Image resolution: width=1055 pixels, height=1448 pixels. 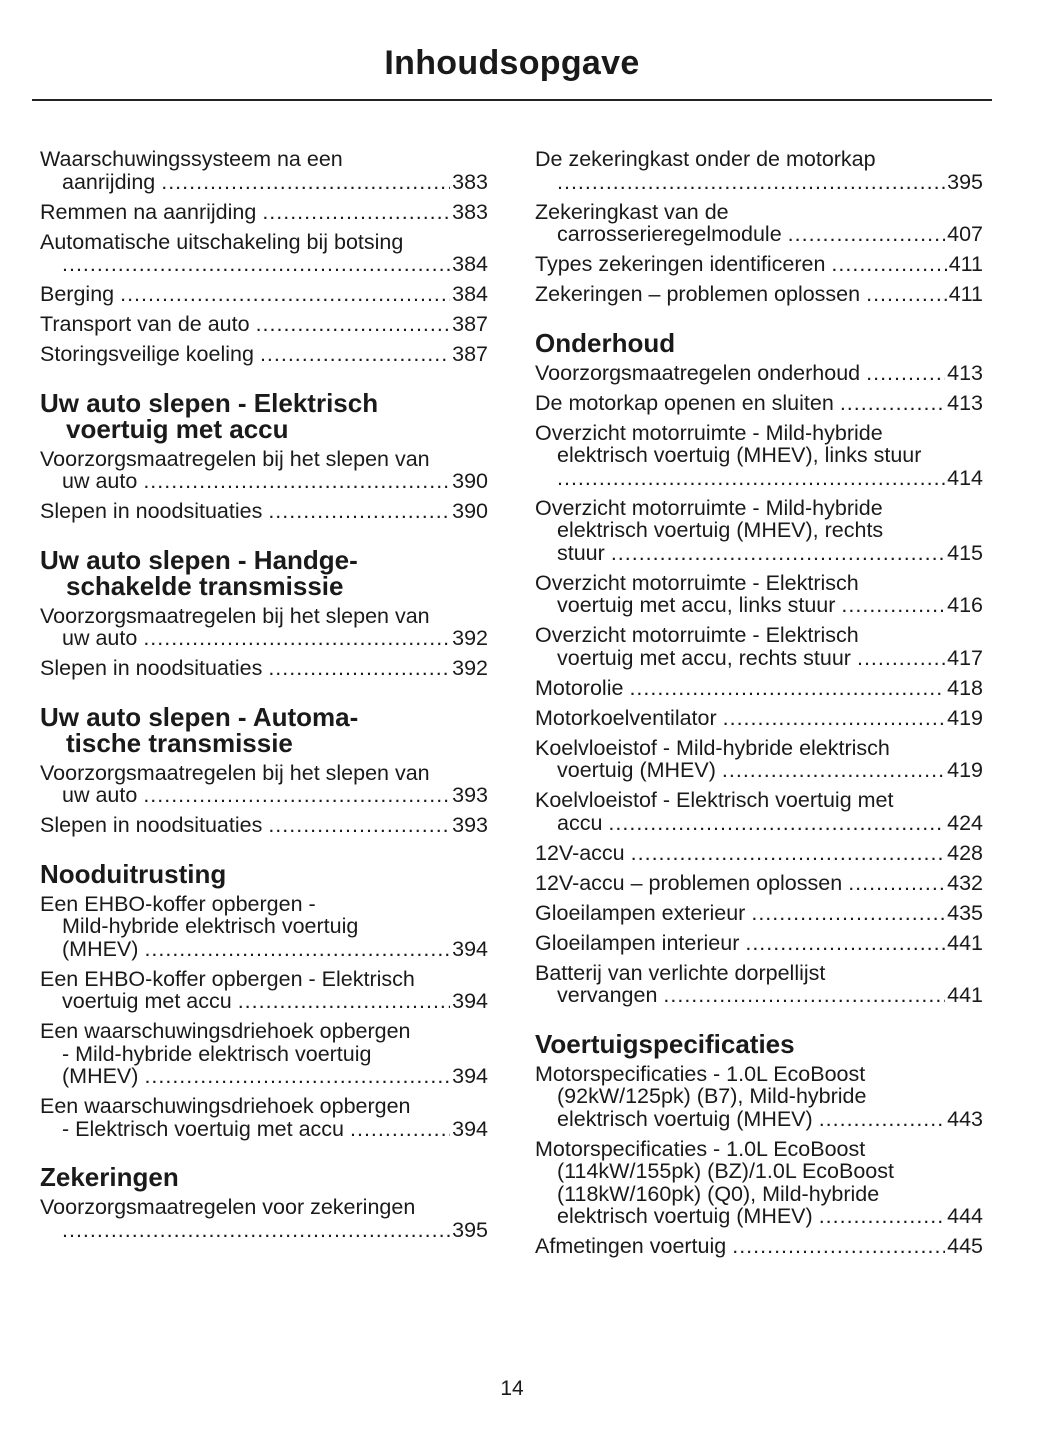 What do you see at coordinates (698, 294) in the screenshot?
I see `entry-text: Zekeringen – problemen oplossen` at bounding box center [698, 294].